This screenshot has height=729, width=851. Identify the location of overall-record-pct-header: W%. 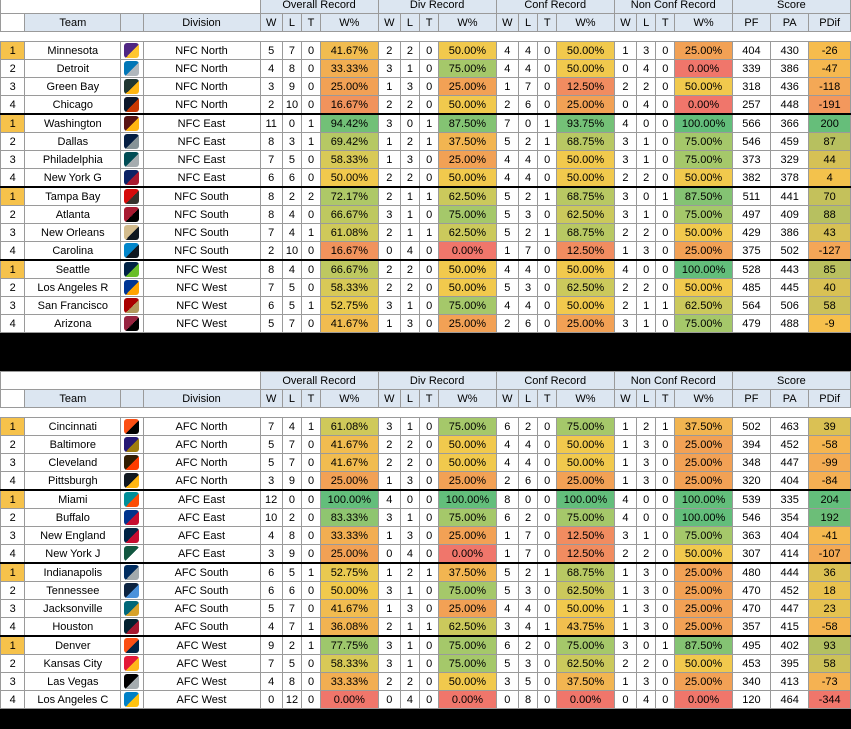
(349, 22).